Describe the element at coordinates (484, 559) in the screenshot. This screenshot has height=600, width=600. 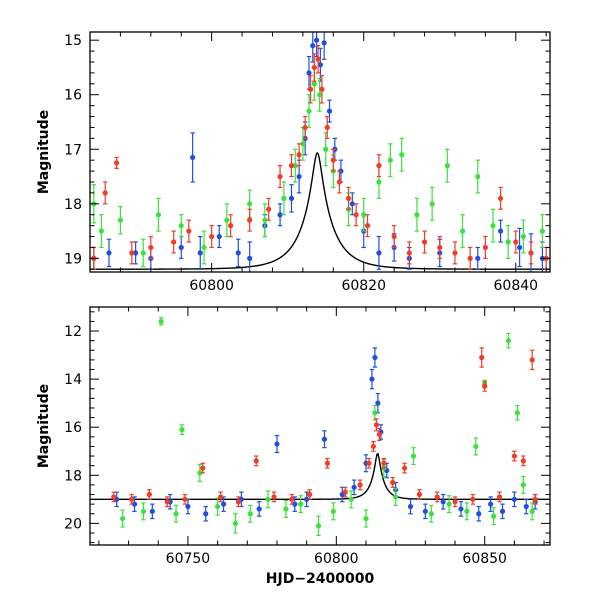
I see `x-tick-label: 60850` at that location.